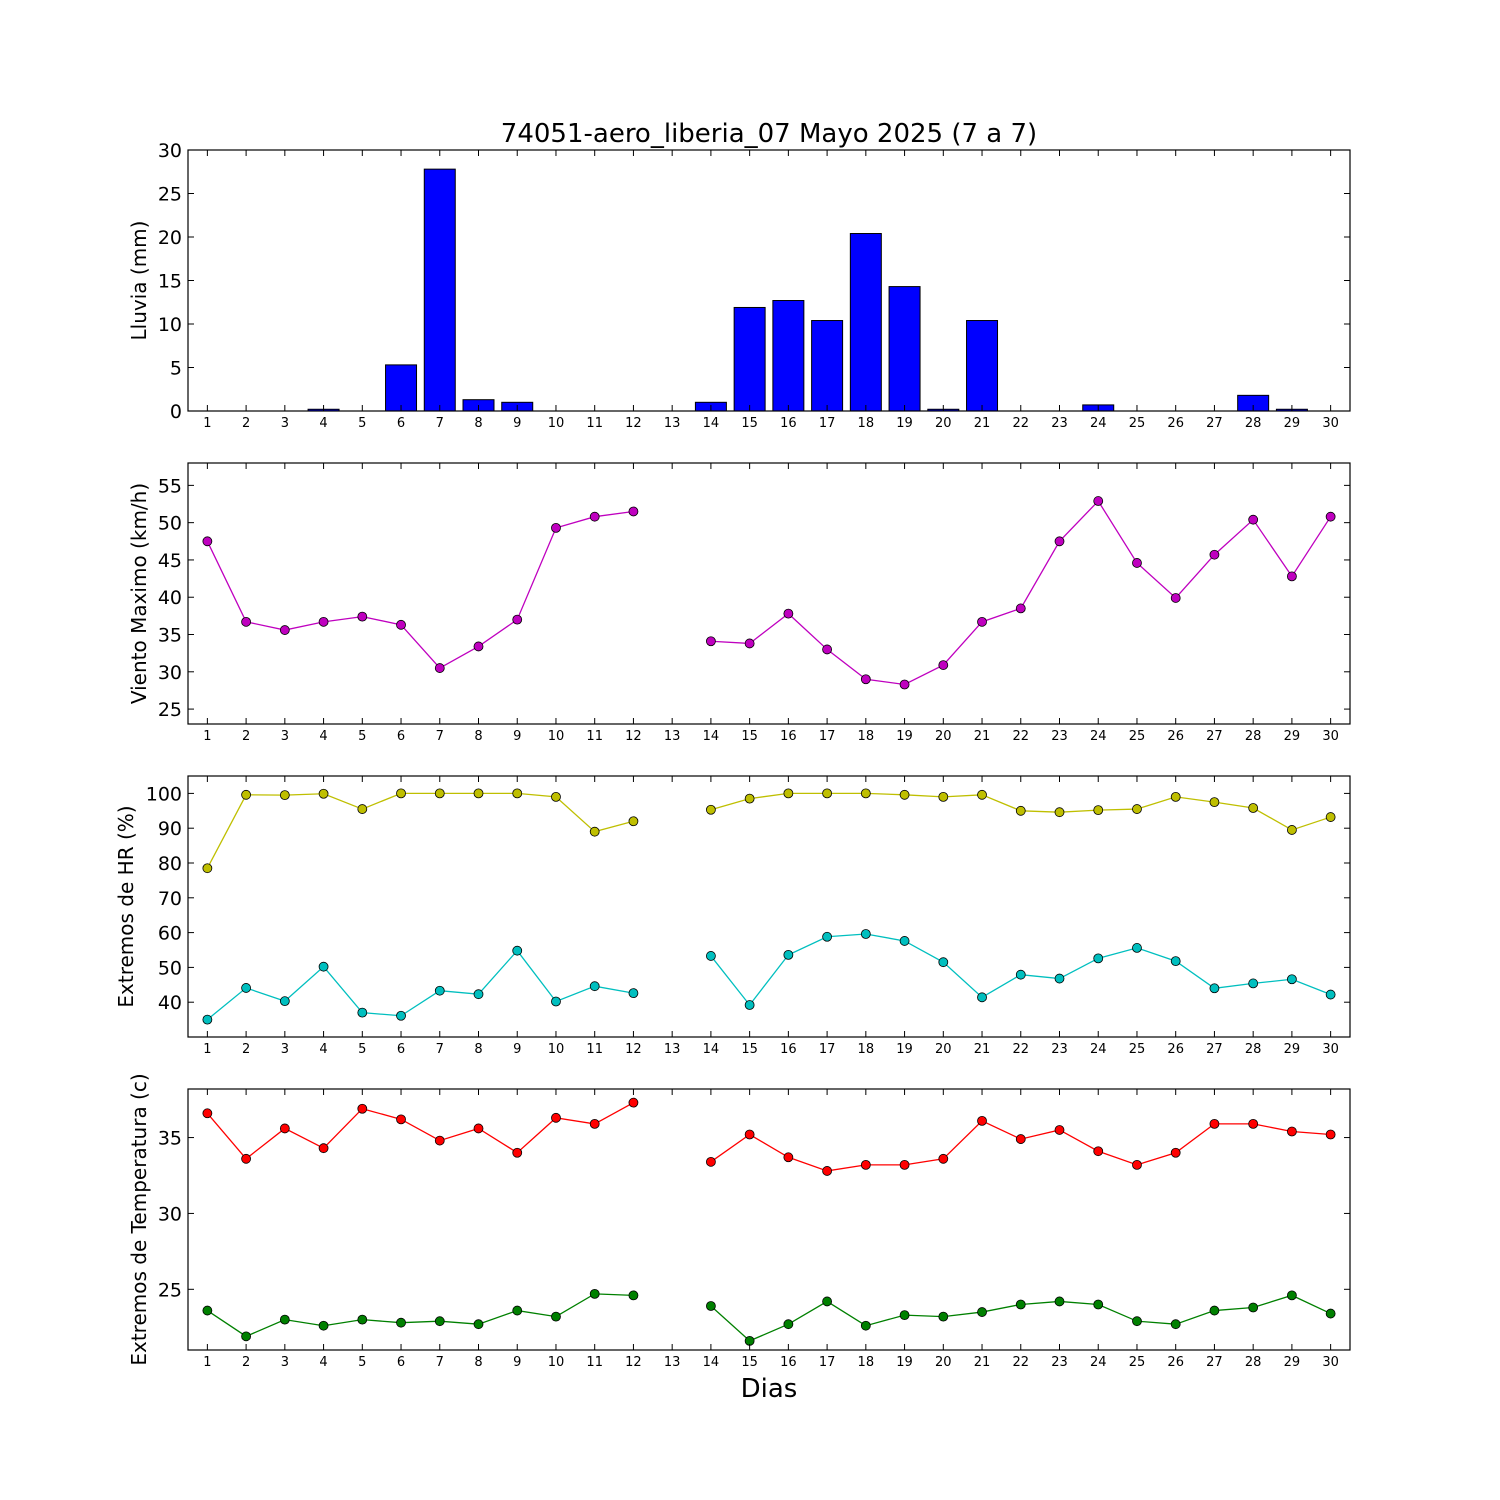 This screenshot has width=1500, height=1500. I want to click on x-tick-label: 10, so click(556, 423).